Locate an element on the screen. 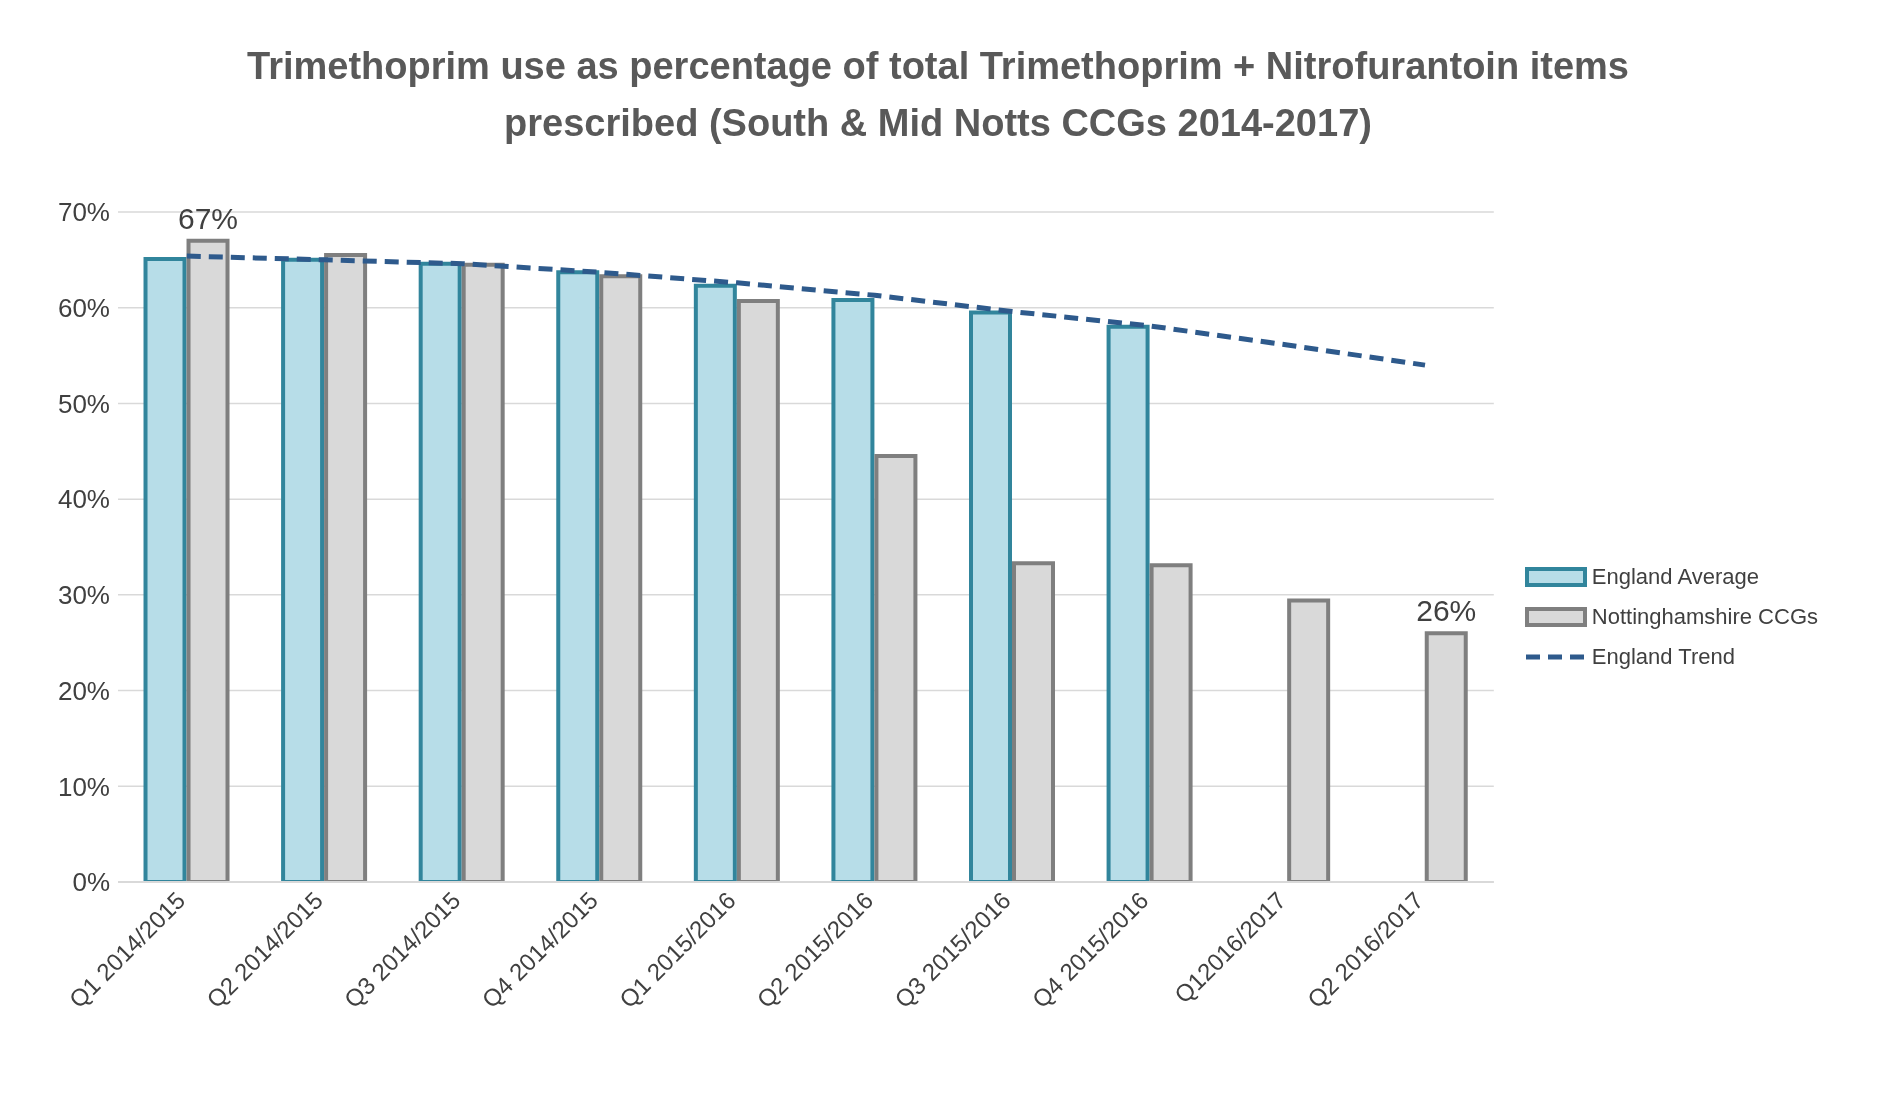  chart-title: Trimethoprim use as percentage of total Trimethoprim + Nitrofurantoin items prescribed (South & Mid Notts CCGs 2014-2017) is located at coordinates (938, 95).